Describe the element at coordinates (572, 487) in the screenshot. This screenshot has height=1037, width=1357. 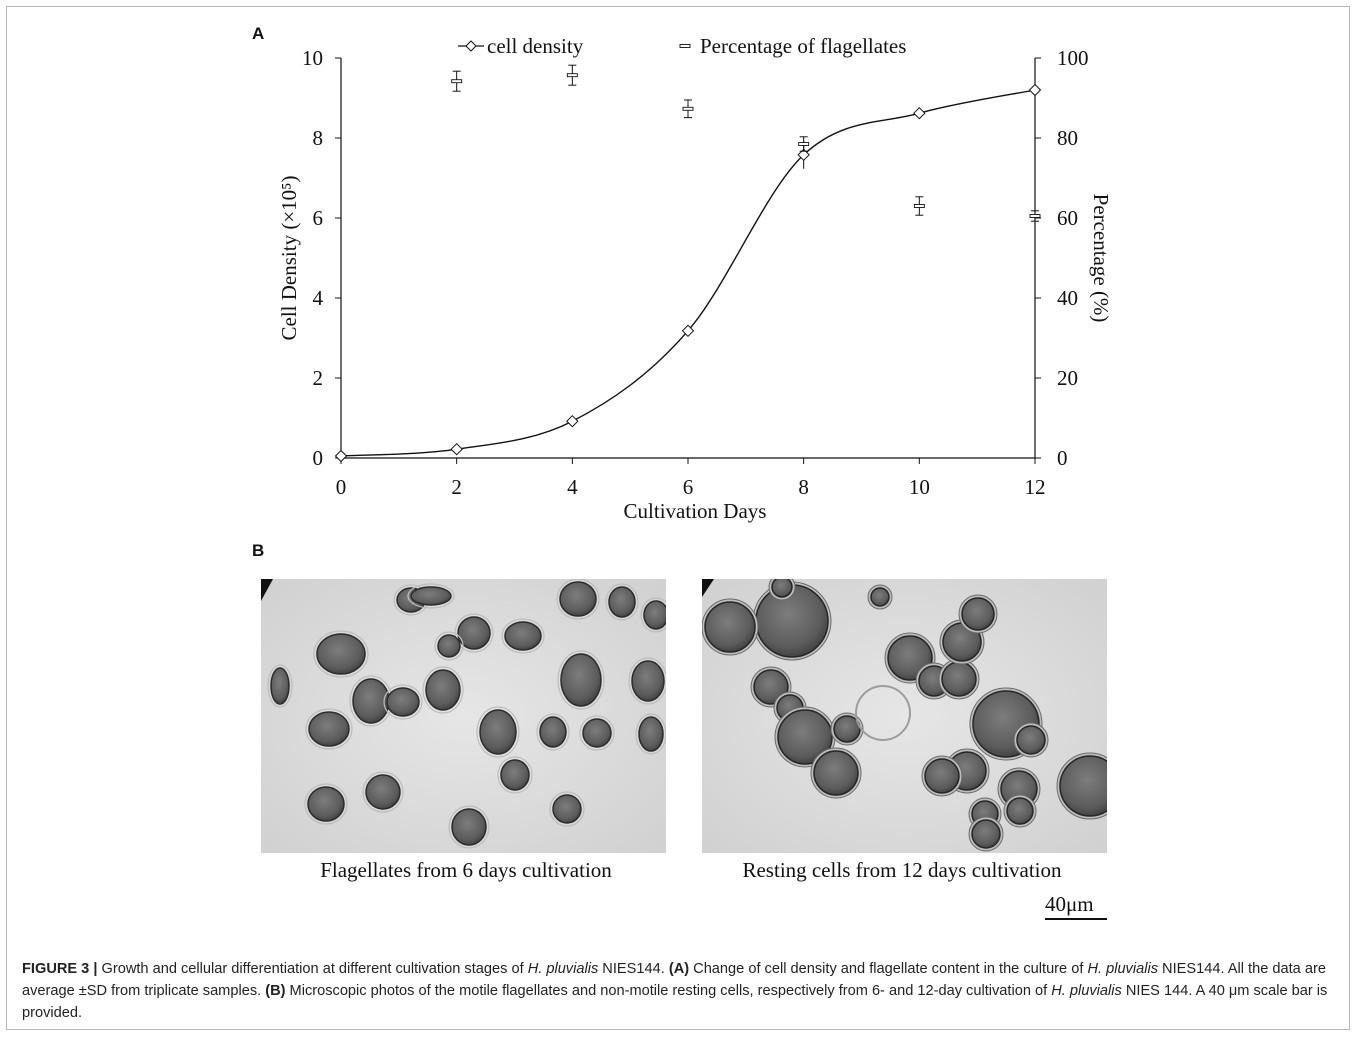
I see `x-tick-label: 4` at that location.